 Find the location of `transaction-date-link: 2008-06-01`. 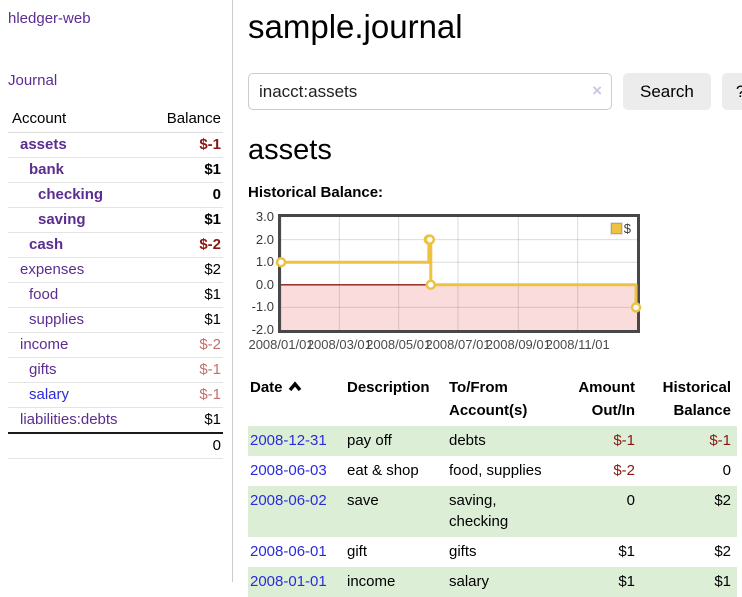

transaction-date-link: 2008-06-01 is located at coordinates (288, 551).